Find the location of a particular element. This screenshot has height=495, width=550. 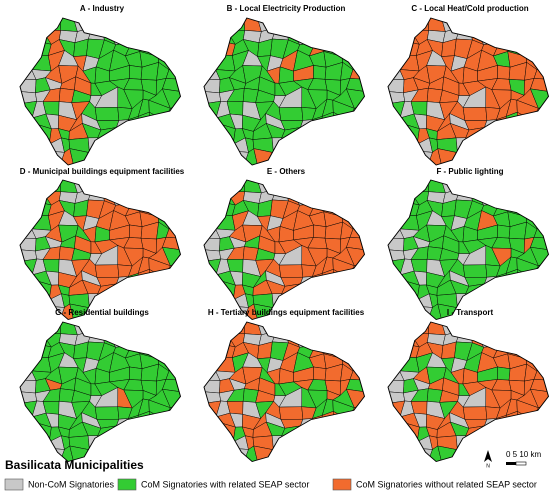

legend-swatch is located at coordinates (342, 484).